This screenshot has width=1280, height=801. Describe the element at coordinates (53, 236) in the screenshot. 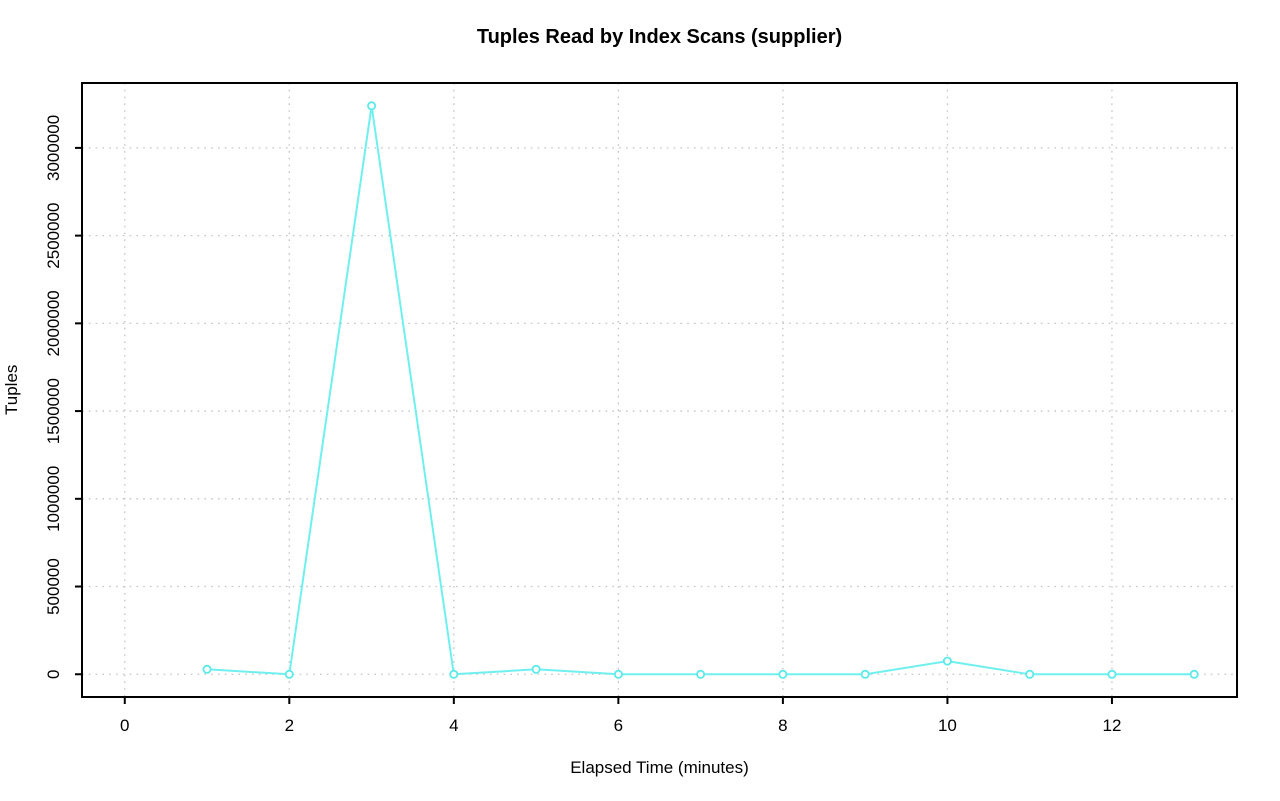

I see `y-tick-label: 2500000` at that location.